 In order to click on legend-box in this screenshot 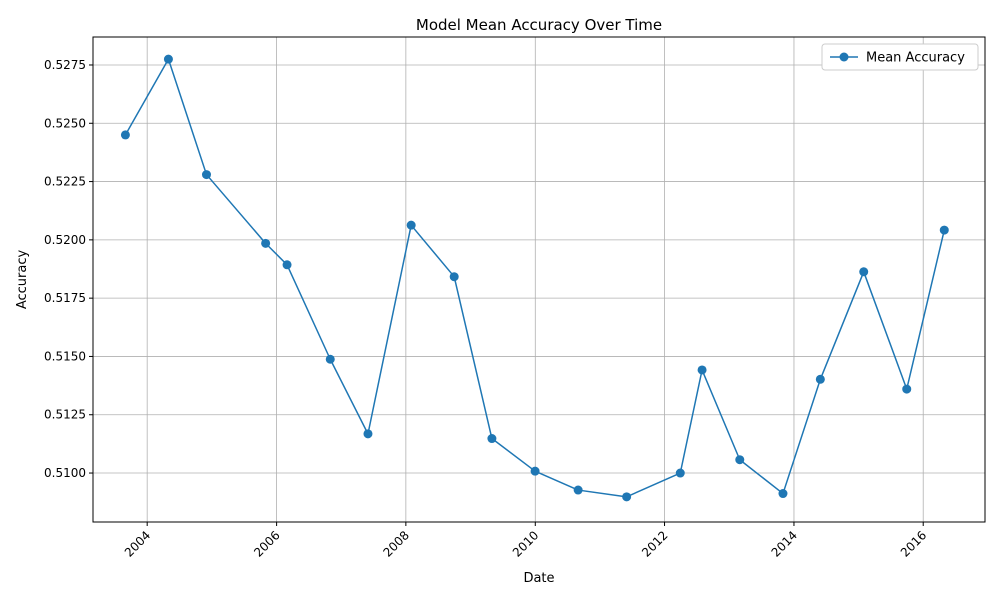, I will do `click(900, 57)`.